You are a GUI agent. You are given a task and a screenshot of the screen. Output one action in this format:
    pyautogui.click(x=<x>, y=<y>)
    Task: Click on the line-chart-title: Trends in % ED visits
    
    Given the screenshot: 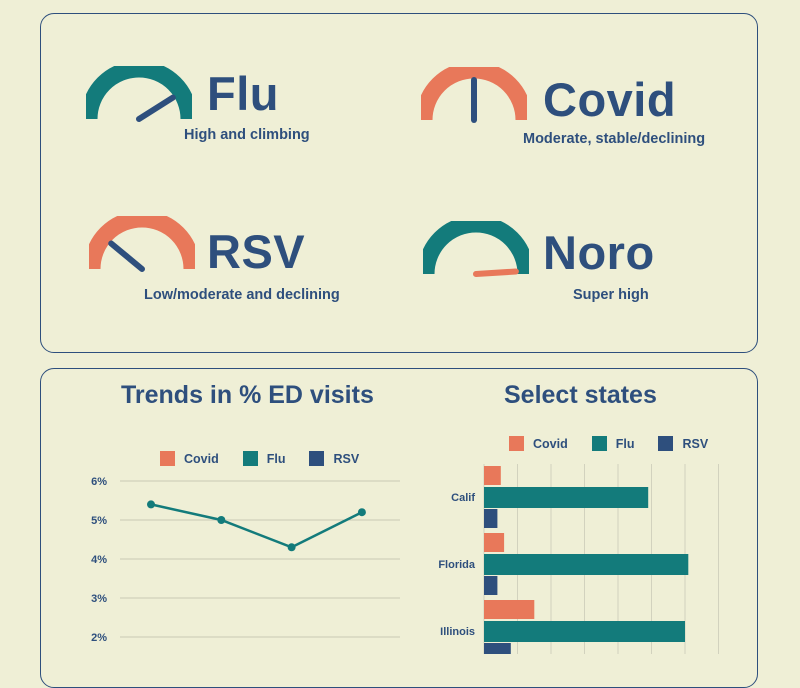 What is the action you would take?
    pyautogui.click(x=247, y=395)
    